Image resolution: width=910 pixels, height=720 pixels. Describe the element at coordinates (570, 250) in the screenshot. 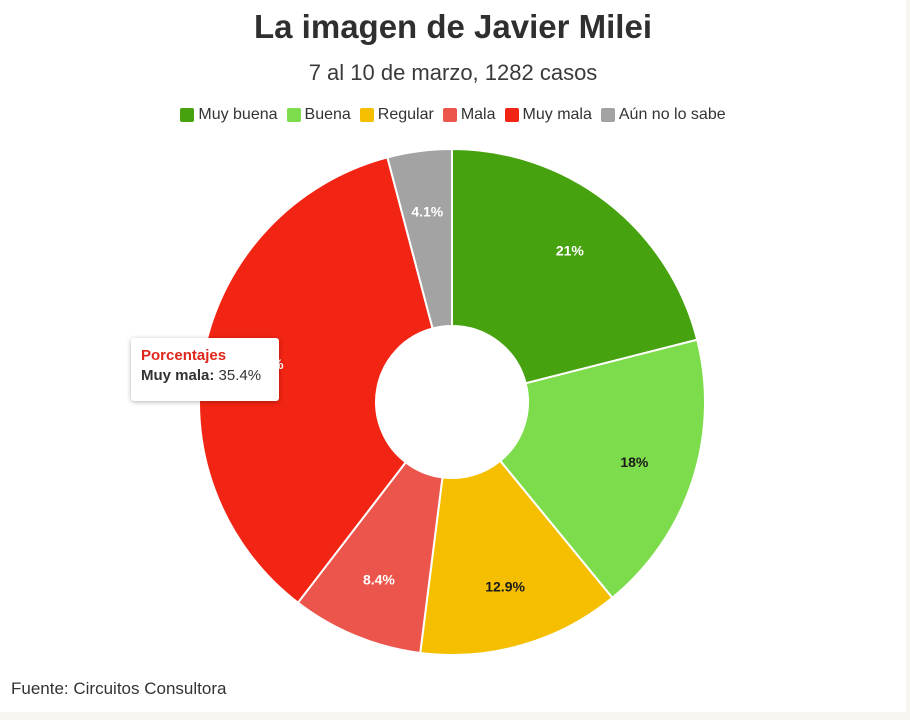

I see `slice-label: 21%` at that location.